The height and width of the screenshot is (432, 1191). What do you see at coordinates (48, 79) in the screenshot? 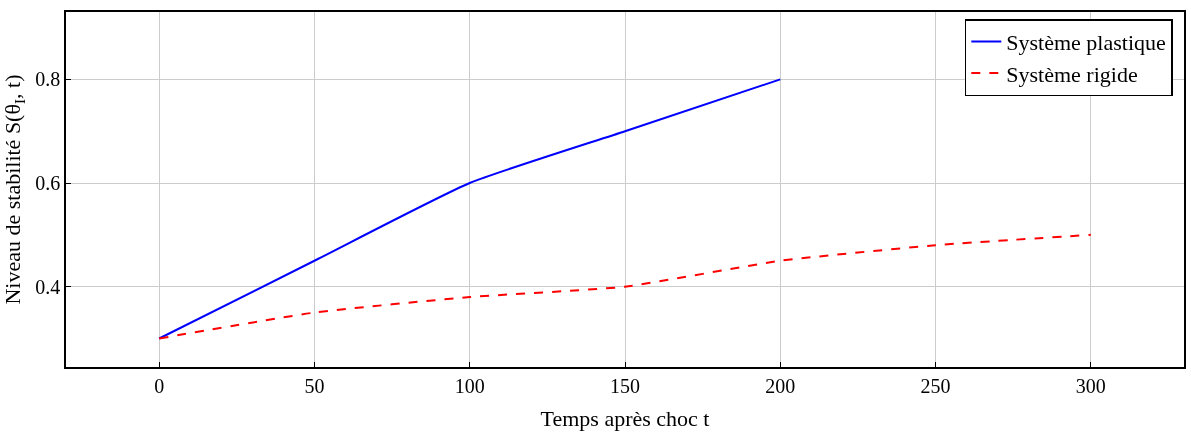
I see `y-tick-label: 0.8` at bounding box center [48, 79].